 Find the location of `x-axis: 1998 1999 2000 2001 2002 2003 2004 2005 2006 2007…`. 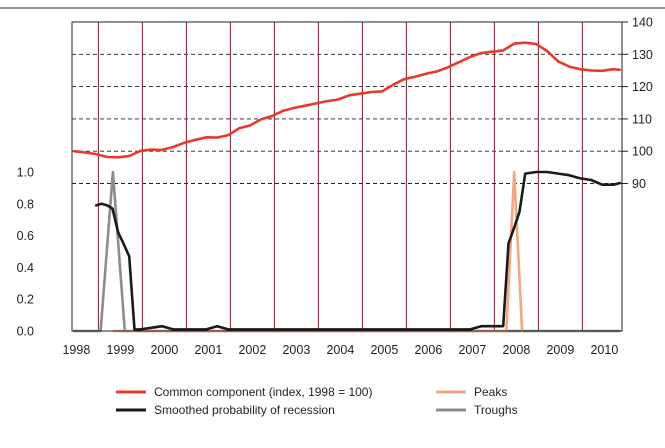

x-axis: 1998 1999 2000 2001 2002 2003 2004 2005 2006 2007… is located at coordinates (340, 350).